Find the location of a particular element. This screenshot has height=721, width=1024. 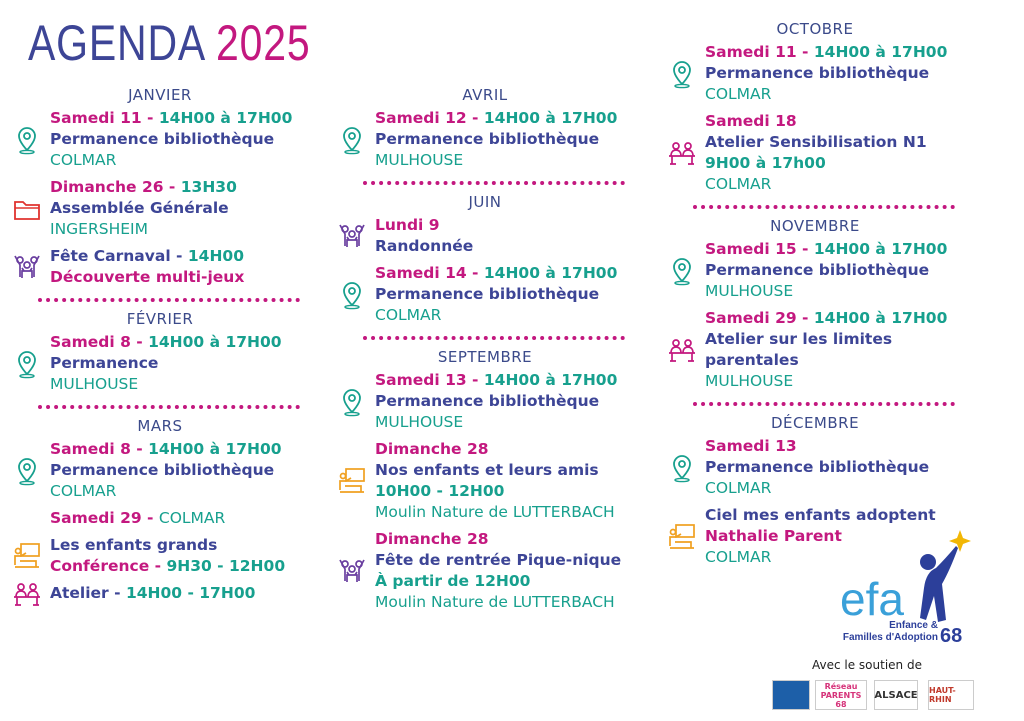

event: Samedi 29 - COLMAR is located at coordinates (160, 518).